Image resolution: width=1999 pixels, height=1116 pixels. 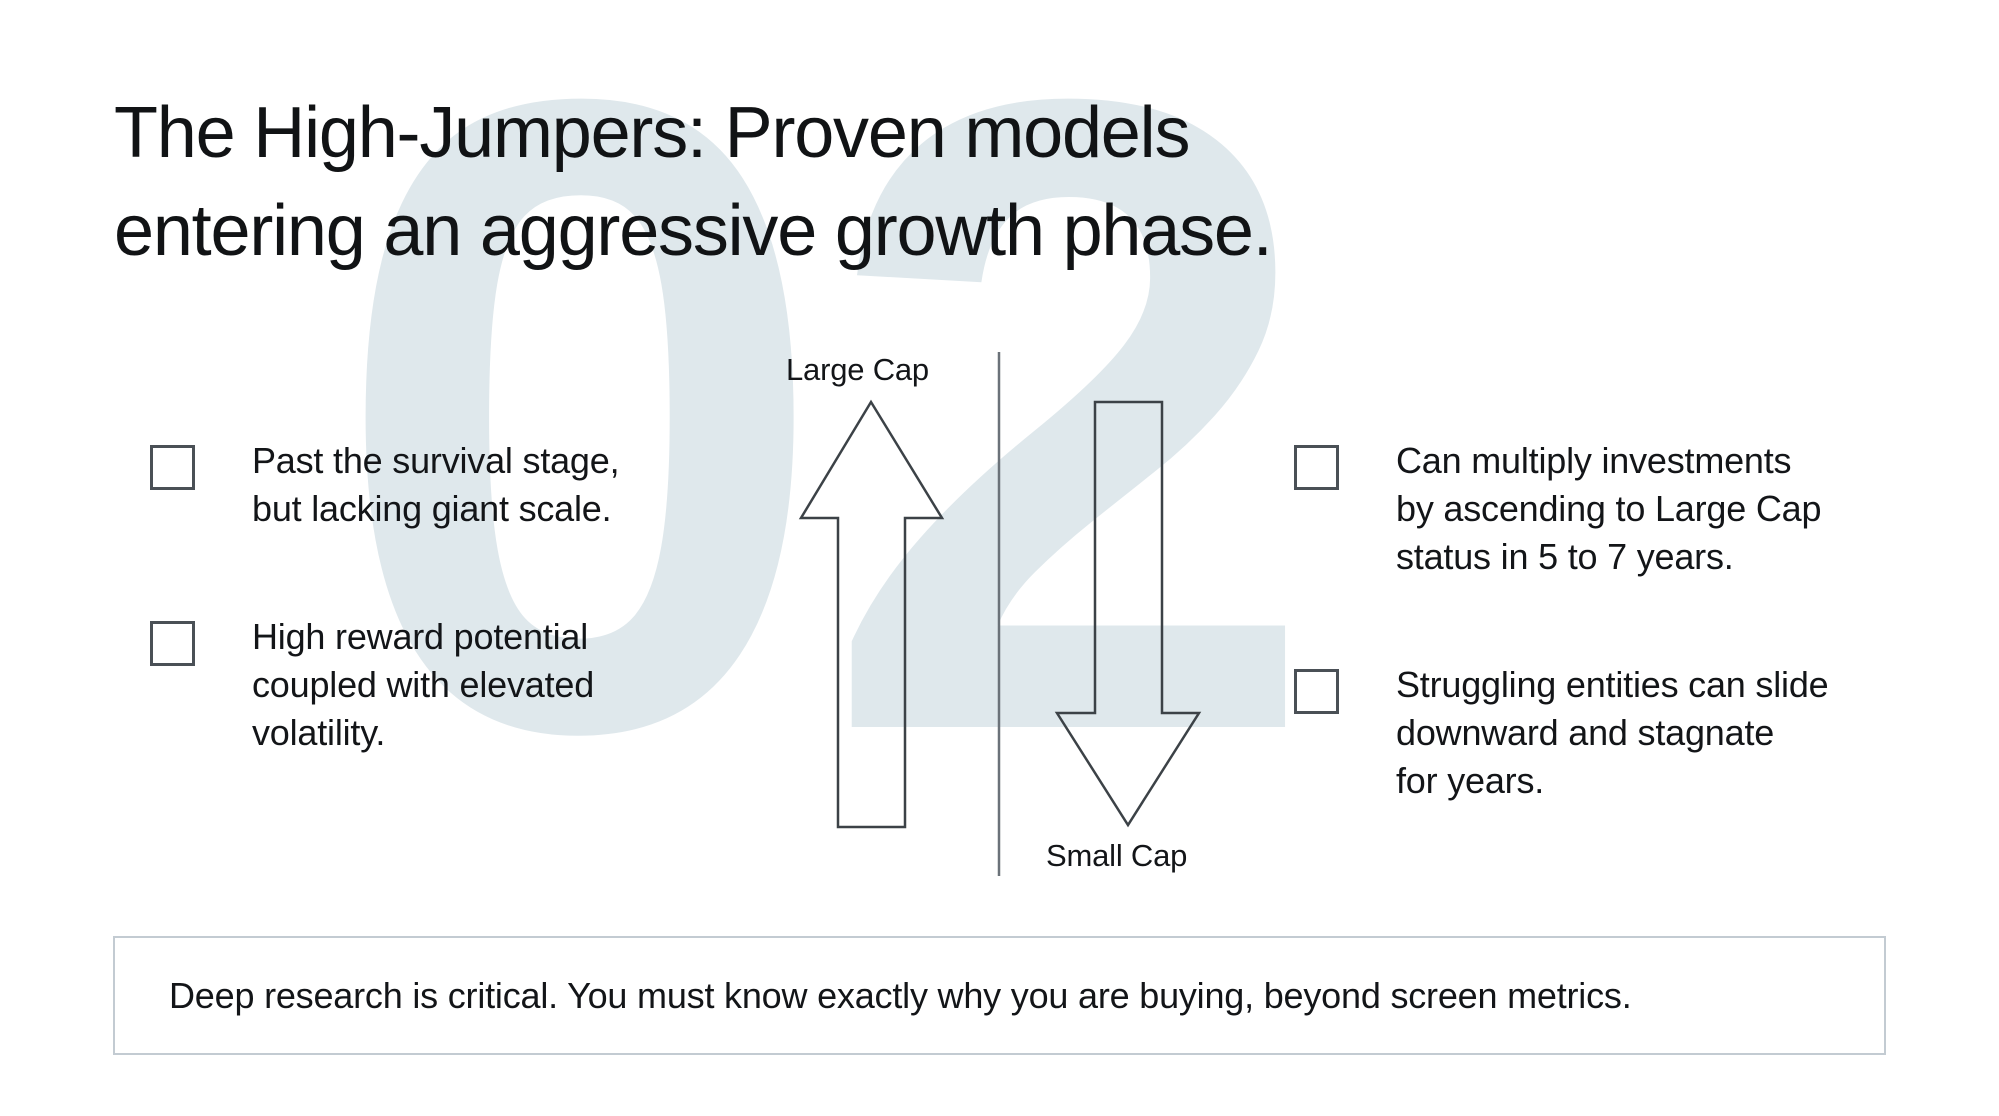 What do you see at coordinates (1015, 615) in the screenshot?
I see `cap-movement-diagram` at bounding box center [1015, 615].